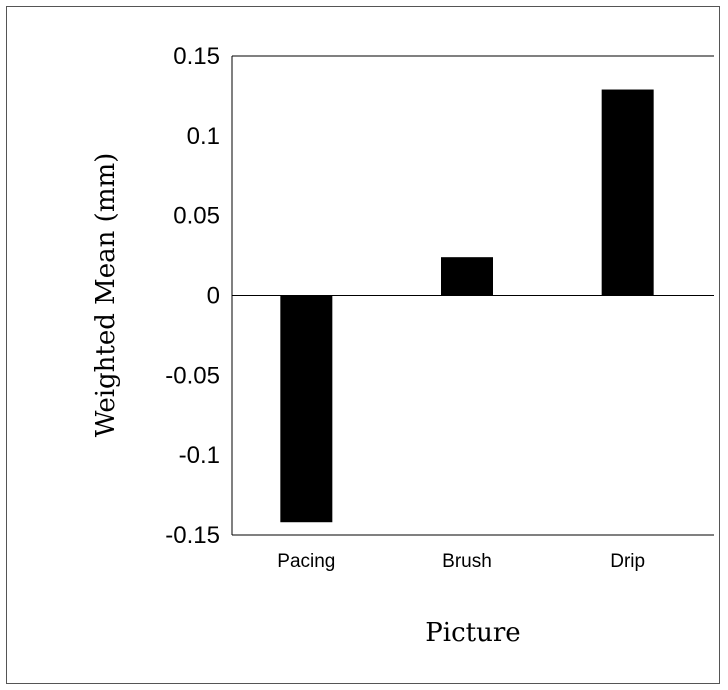  What do you see at coordinates (467, 561) in the screenshot?
I see `x-tick-label: Brush` at bounding box center [467, 561].